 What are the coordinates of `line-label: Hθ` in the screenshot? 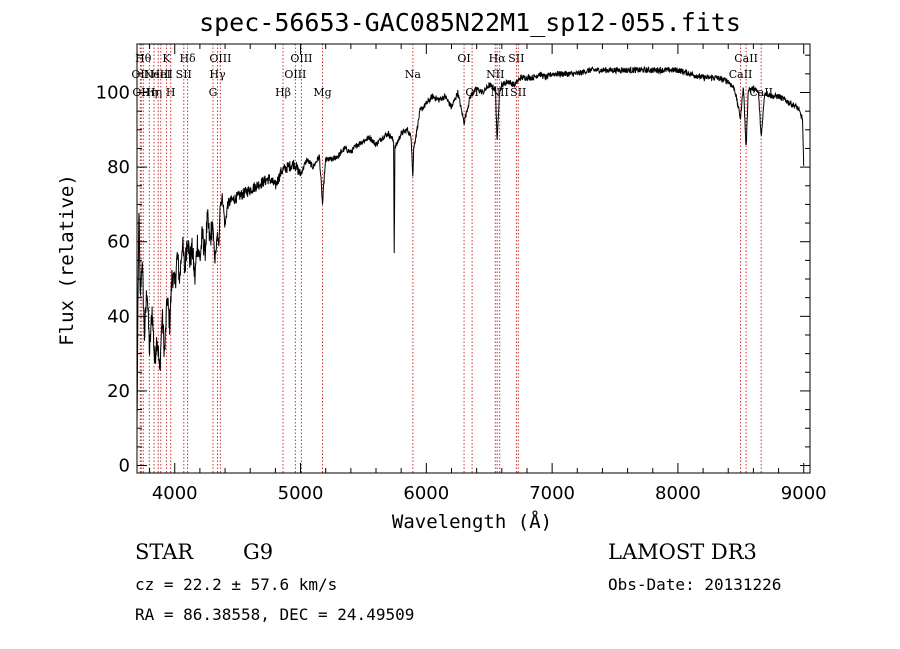 It's located at (143, 58).